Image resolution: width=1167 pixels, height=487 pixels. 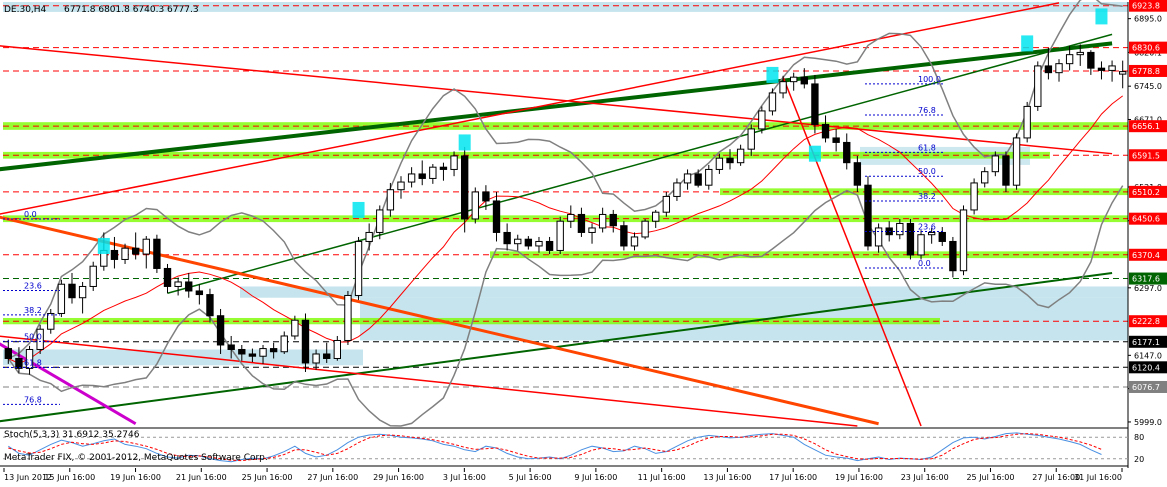 I want to click on stochastic-subwindow: 80 20, so click(x=572, y=447).